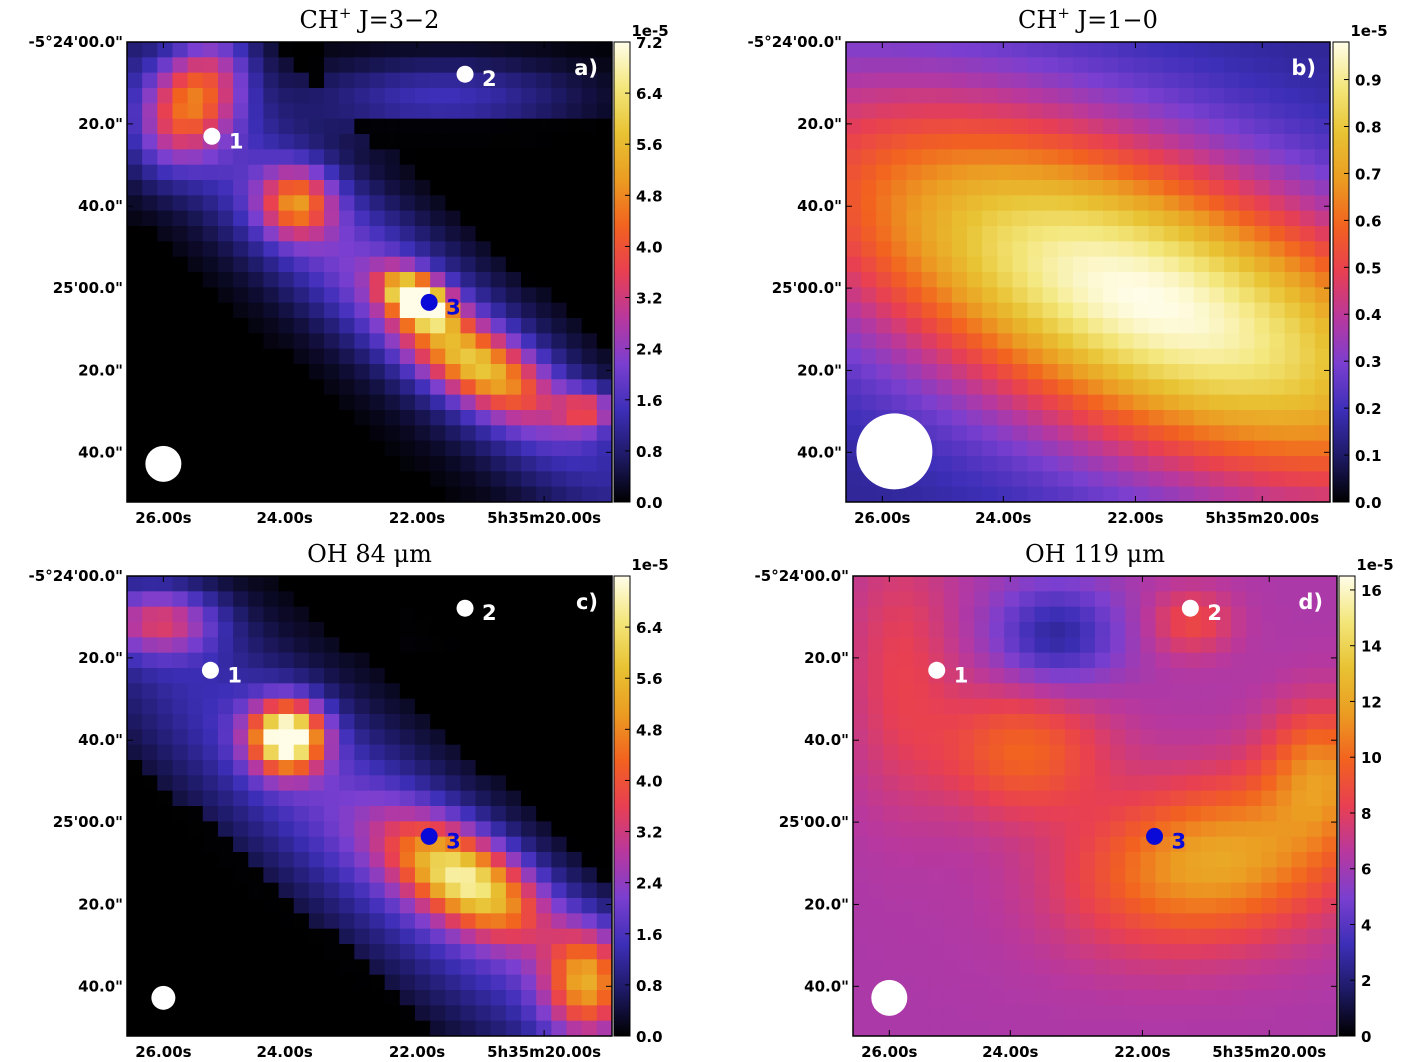 The image size is (1416, 1062). I want to click on x-tick-label: 24.00s, so click(284, 518).